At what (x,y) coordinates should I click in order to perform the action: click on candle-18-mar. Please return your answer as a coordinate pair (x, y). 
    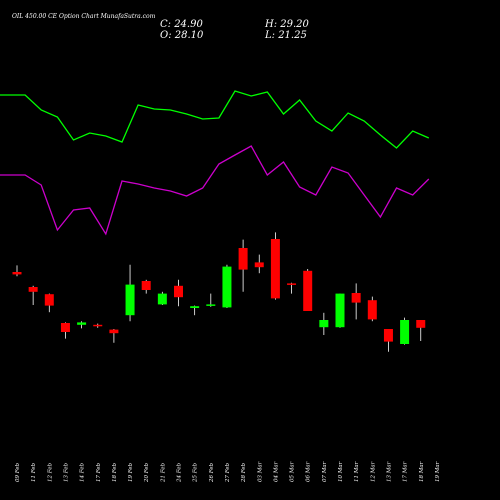
    Looking at the image, I should click on (421, 330).